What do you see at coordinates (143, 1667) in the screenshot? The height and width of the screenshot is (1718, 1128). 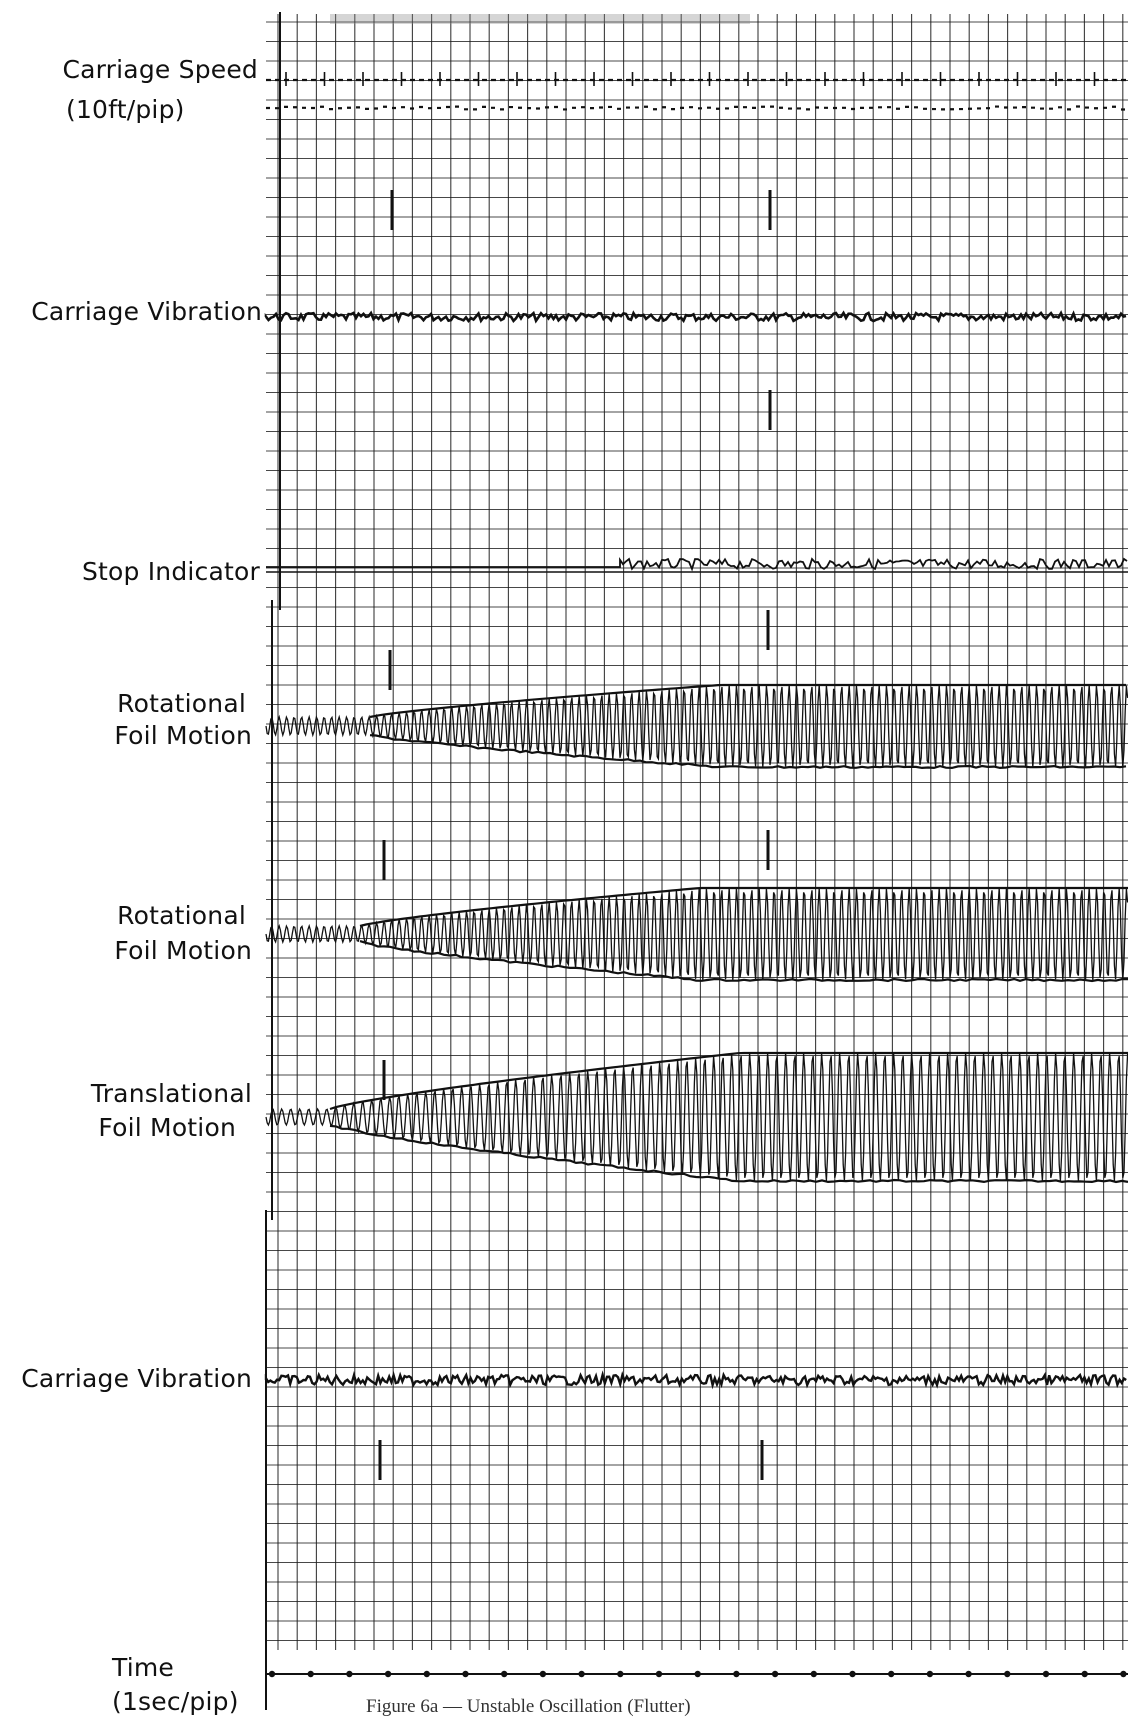 I see `label-time: Time` at bounding box center [143, 1667].